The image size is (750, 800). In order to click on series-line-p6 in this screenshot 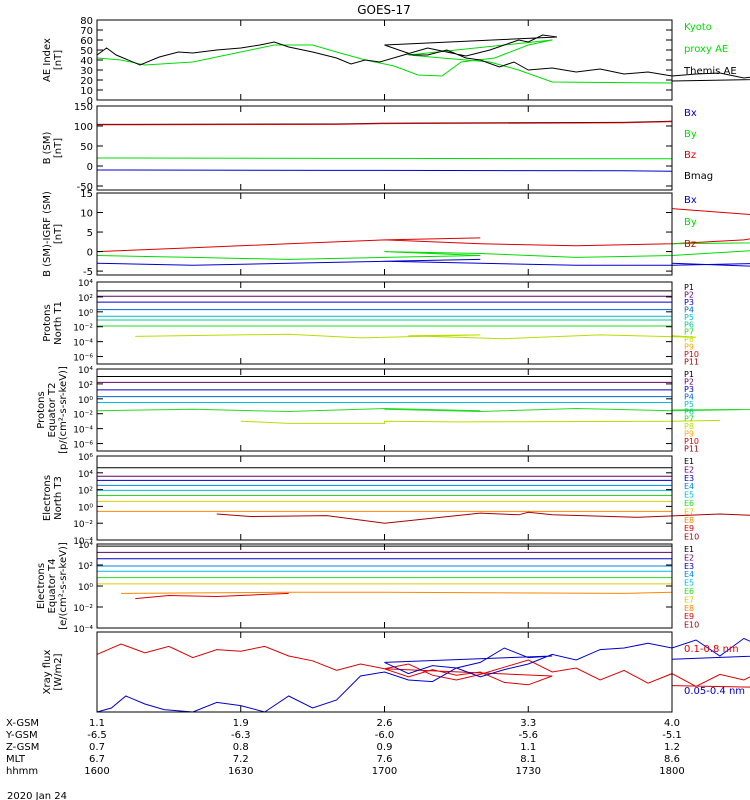, I will do `click(423, 410)`.